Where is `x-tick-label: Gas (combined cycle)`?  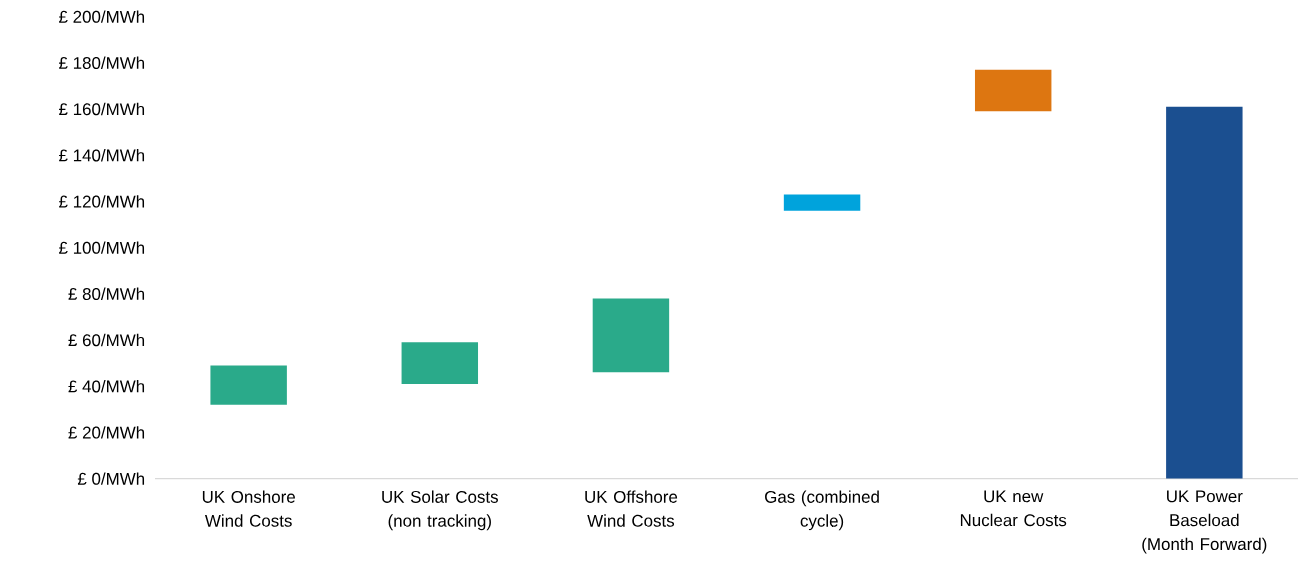
x-tick-label: Gas (combined cycle) is located at coordinates (822, 510).